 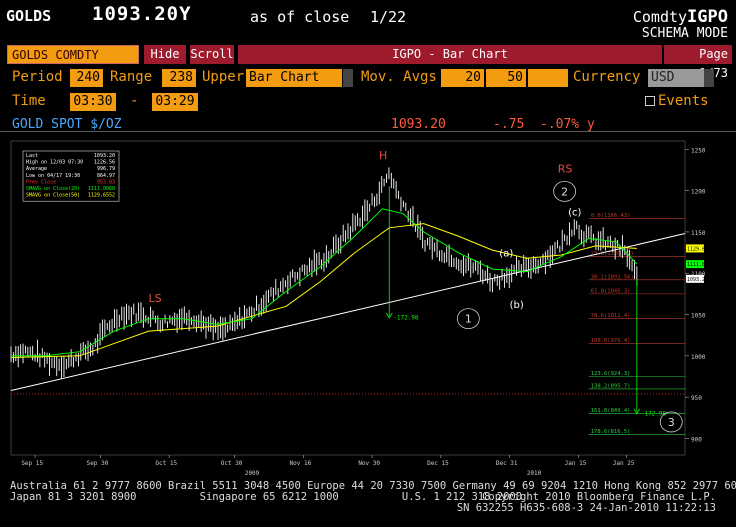 I want to click on point-2-label-circle, so click(x=565, y=191).